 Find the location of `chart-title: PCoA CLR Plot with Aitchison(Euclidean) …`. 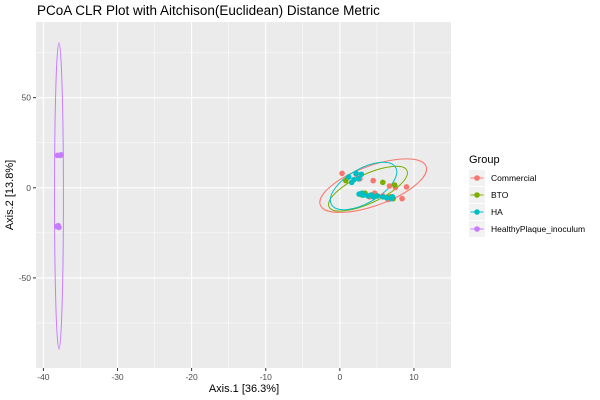

chart-title: PCoA CLR Plot with Aitchison(Euclidean) … is located at coordinates (208, 10).